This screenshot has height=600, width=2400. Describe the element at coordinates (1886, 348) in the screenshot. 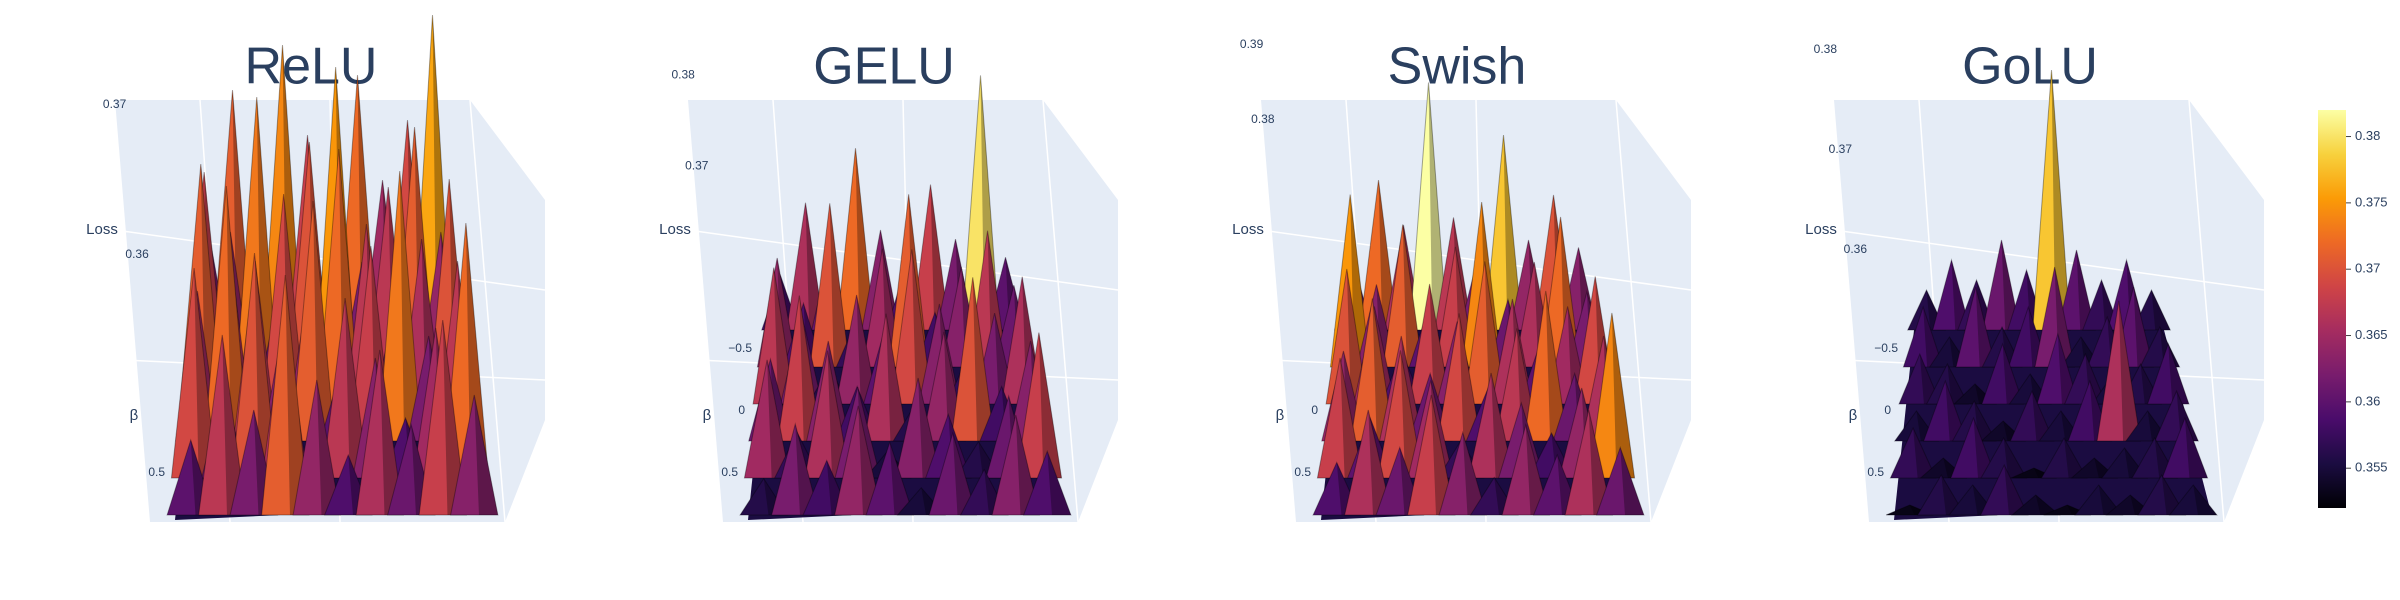

I see `y-tick-label: −0.5` at that location.